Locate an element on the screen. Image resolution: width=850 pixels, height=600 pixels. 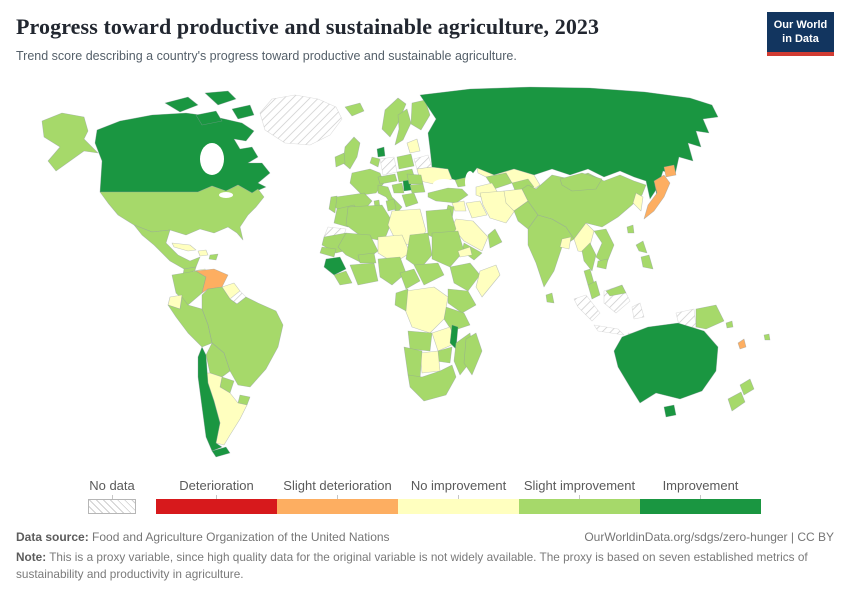
country-malaysia is located at coordinates (594, 290).